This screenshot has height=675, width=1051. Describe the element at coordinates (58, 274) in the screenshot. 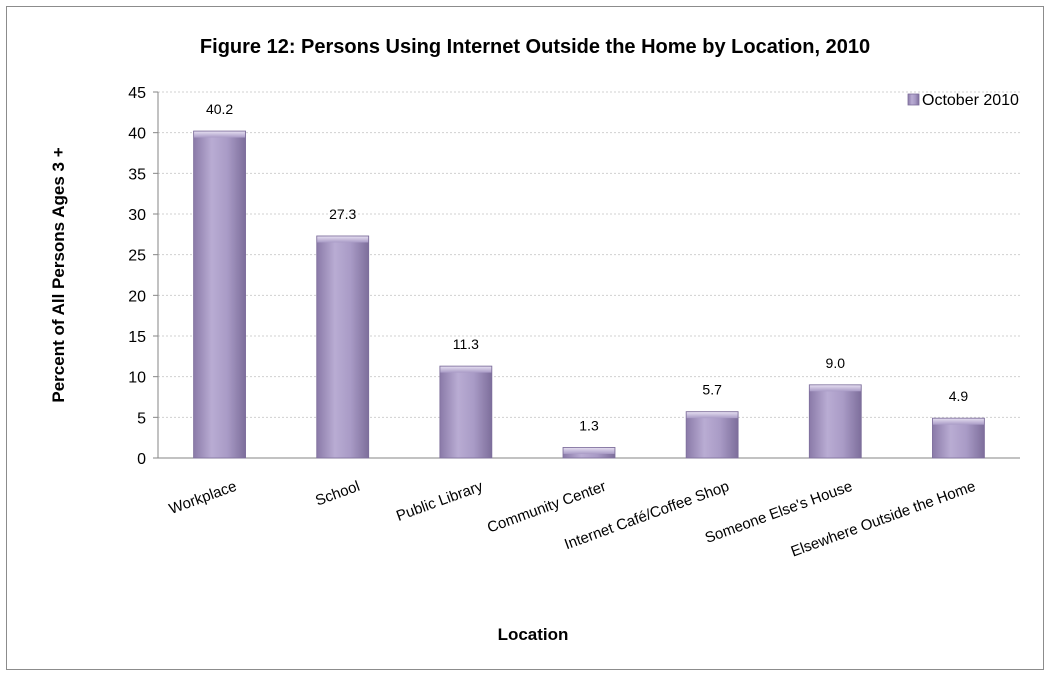

I see `y-axis-title: Percent of All Persons Ages 3 +` at that location.